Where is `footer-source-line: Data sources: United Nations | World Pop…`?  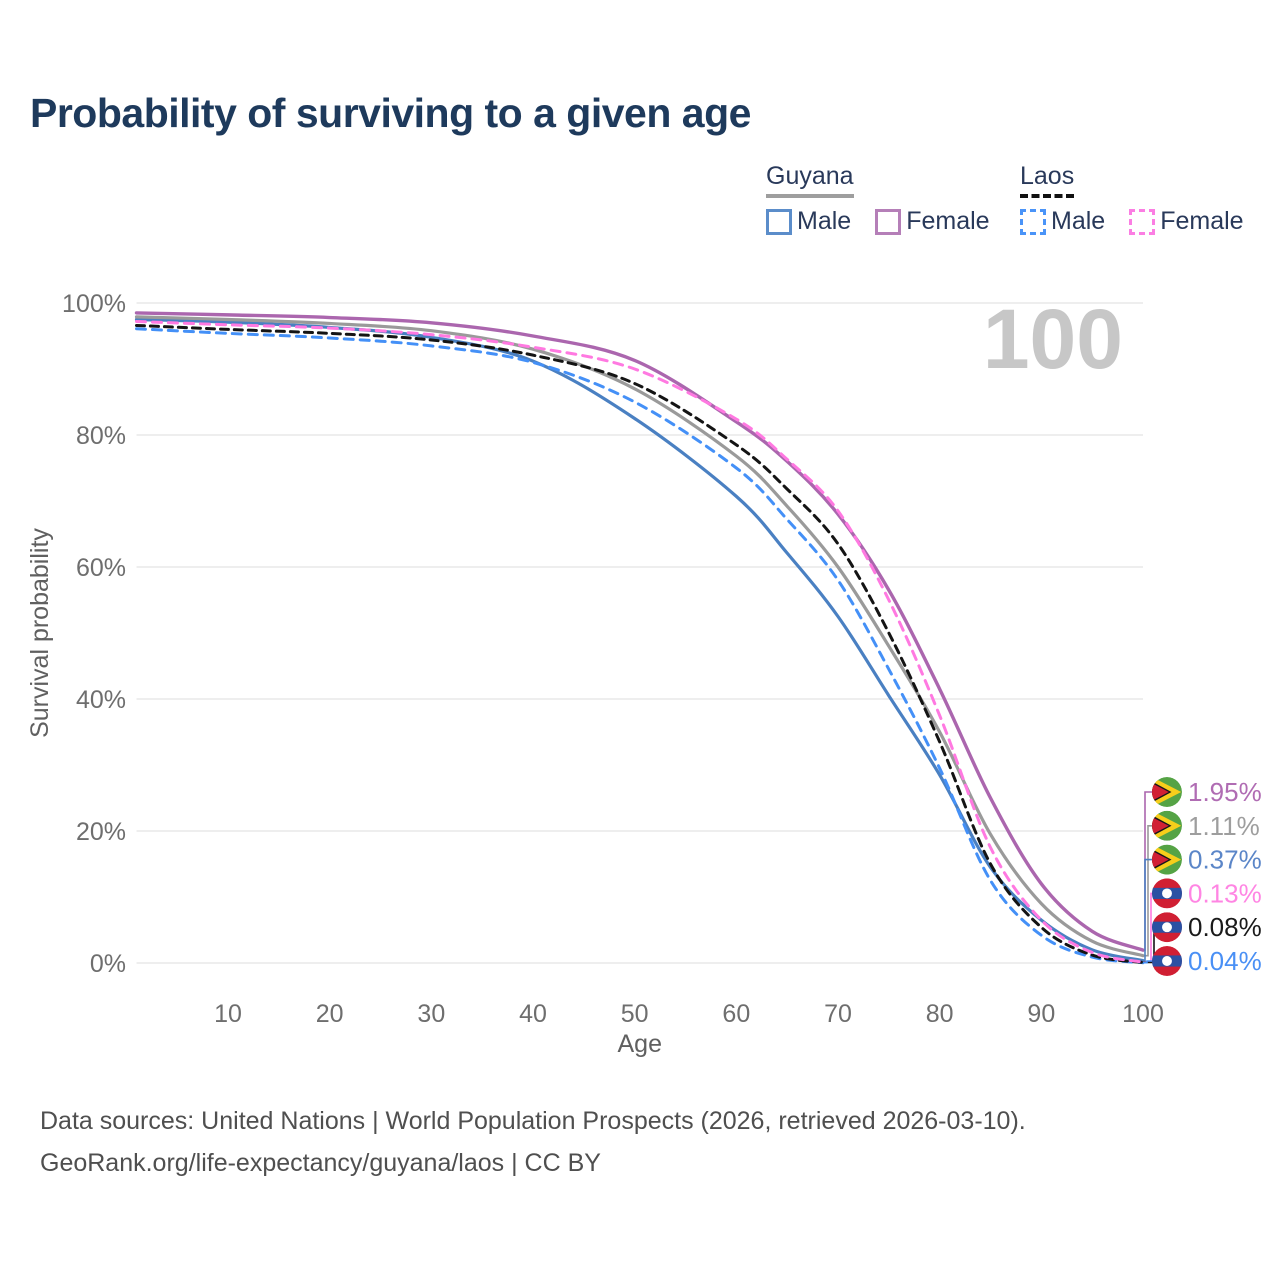 footer-source-line: Data sources: United Nations | World Pop… is located at coordinates (533, 1121).